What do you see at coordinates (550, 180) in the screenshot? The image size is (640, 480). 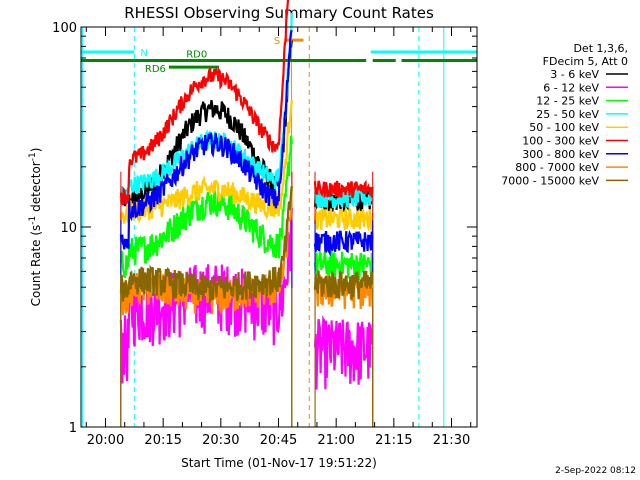 I see `legend-label-8: 7000 - 15000 keV` at bounding box center [550, 180].